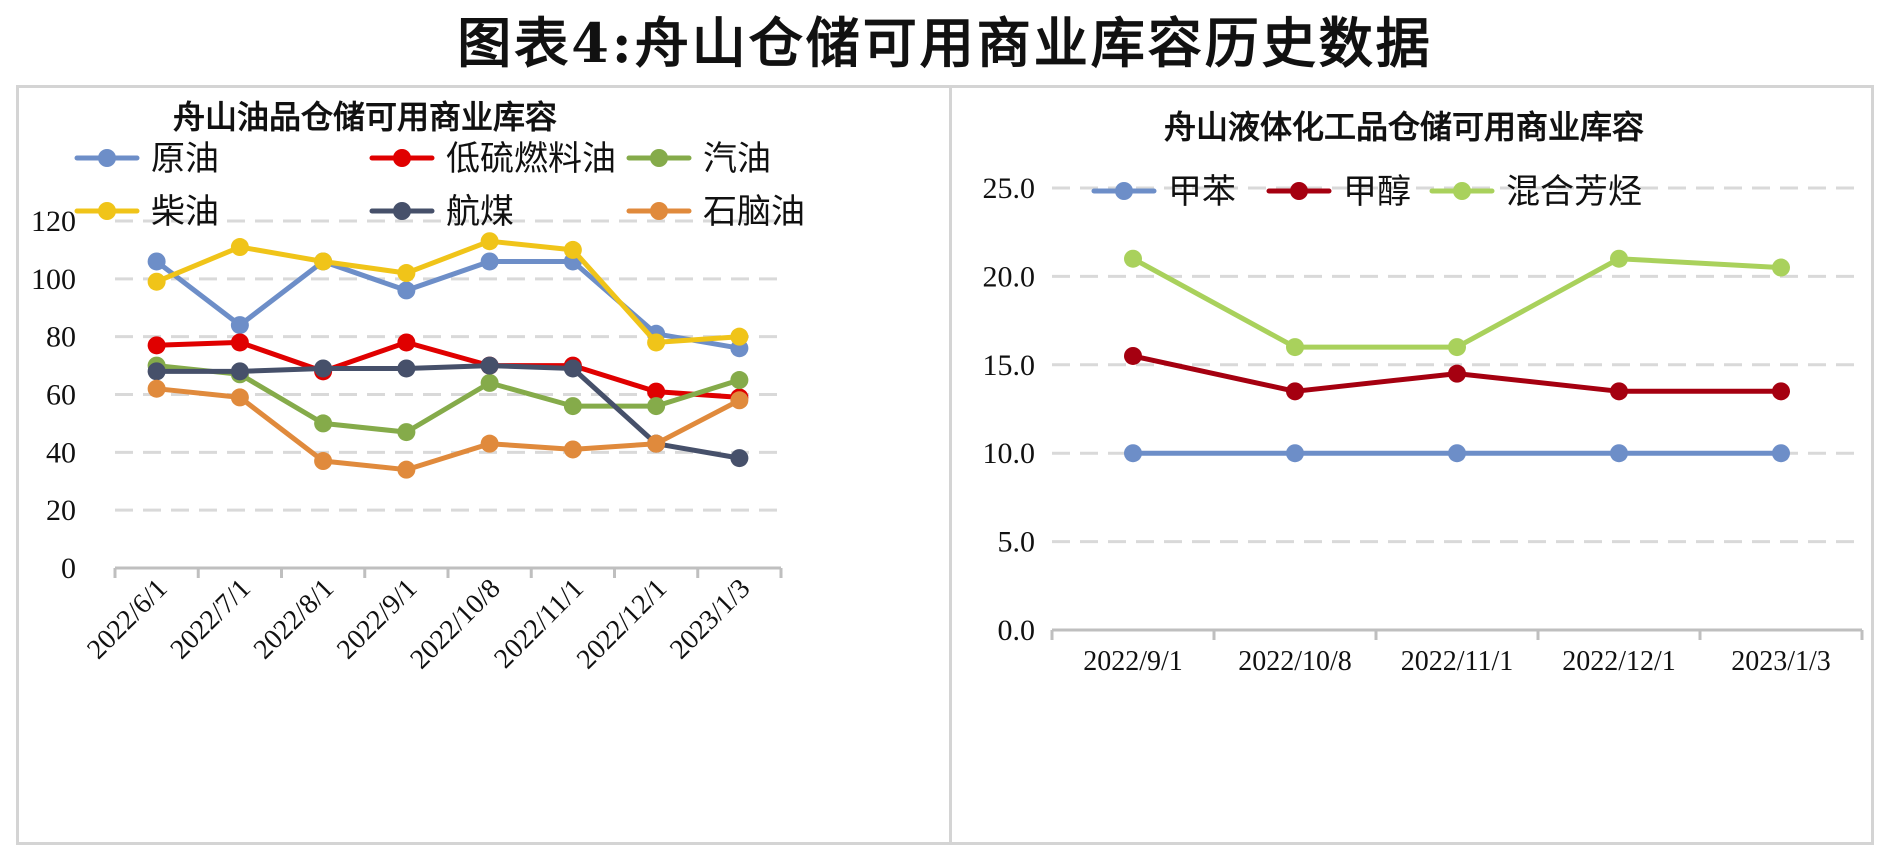 This screenshot has height=854, width=1890. Describe the element at coordinates (211, 619) in the screenshot. I see `x-tick-label: 2022/7/1` at that location.